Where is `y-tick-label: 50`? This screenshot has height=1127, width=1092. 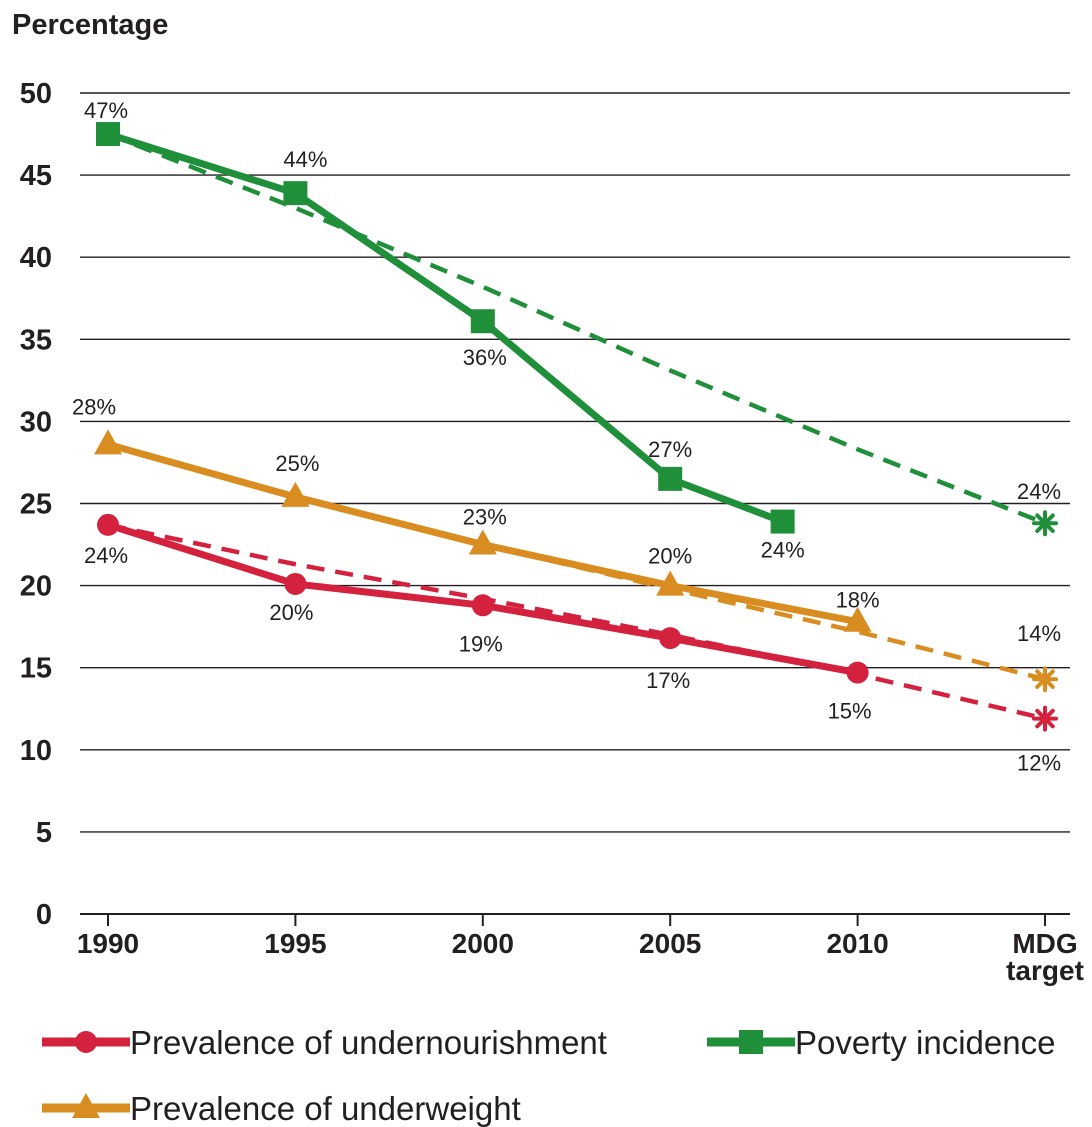
y-tick-label: 50 is located at coordinates (36, 94).